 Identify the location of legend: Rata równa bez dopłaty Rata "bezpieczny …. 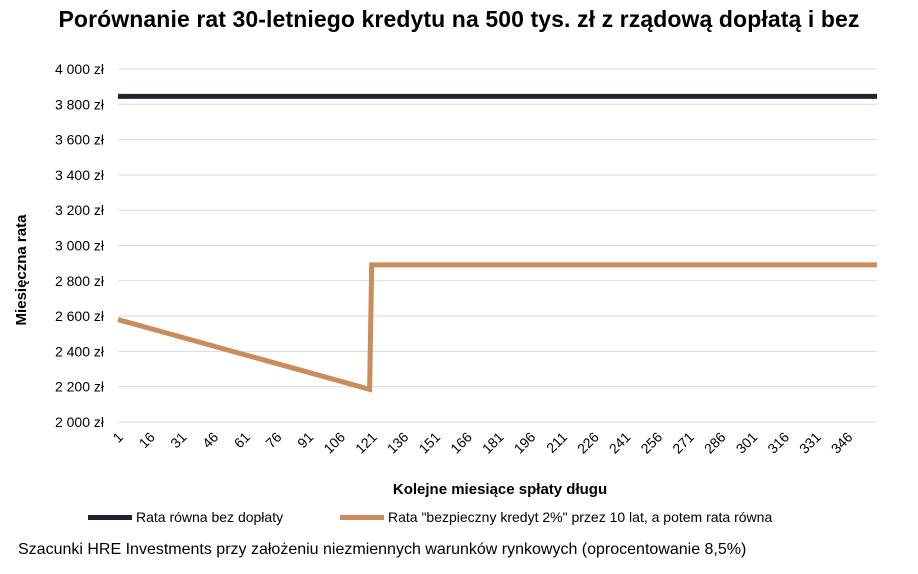
(459, 520).